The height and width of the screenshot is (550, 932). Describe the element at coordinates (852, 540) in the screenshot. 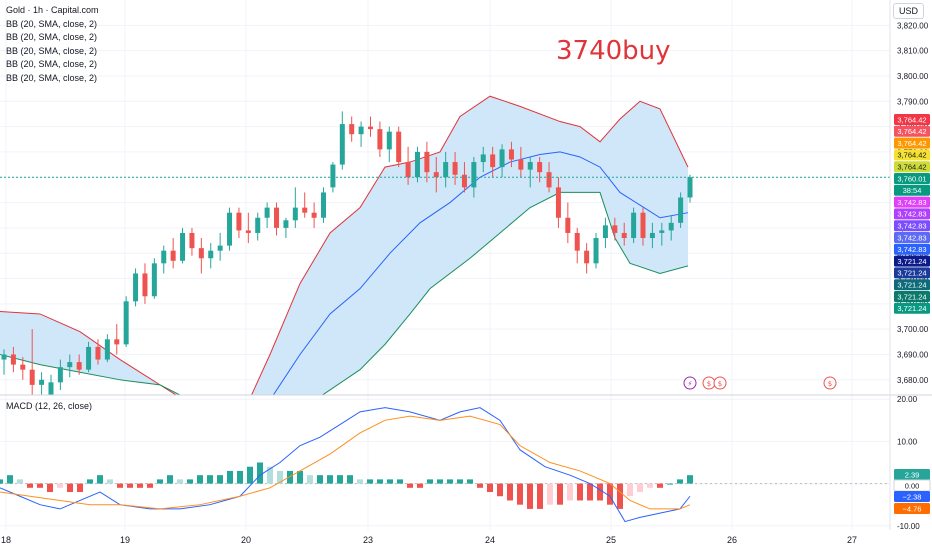

I see `time-axis-label: 27` at that location.